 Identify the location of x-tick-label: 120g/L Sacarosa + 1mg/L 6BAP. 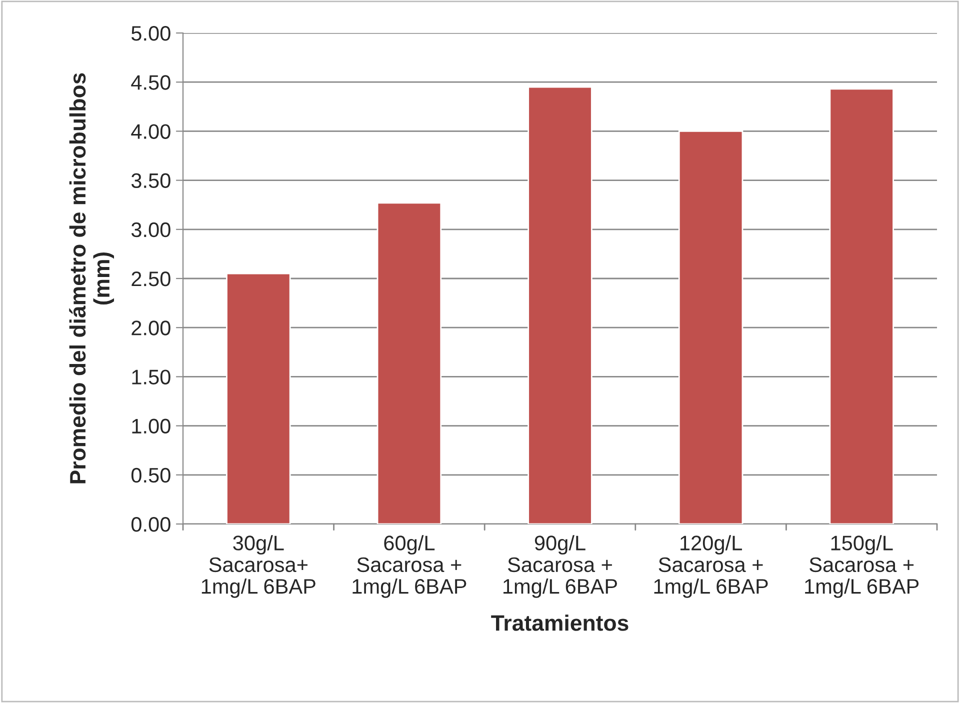
(711, 566).